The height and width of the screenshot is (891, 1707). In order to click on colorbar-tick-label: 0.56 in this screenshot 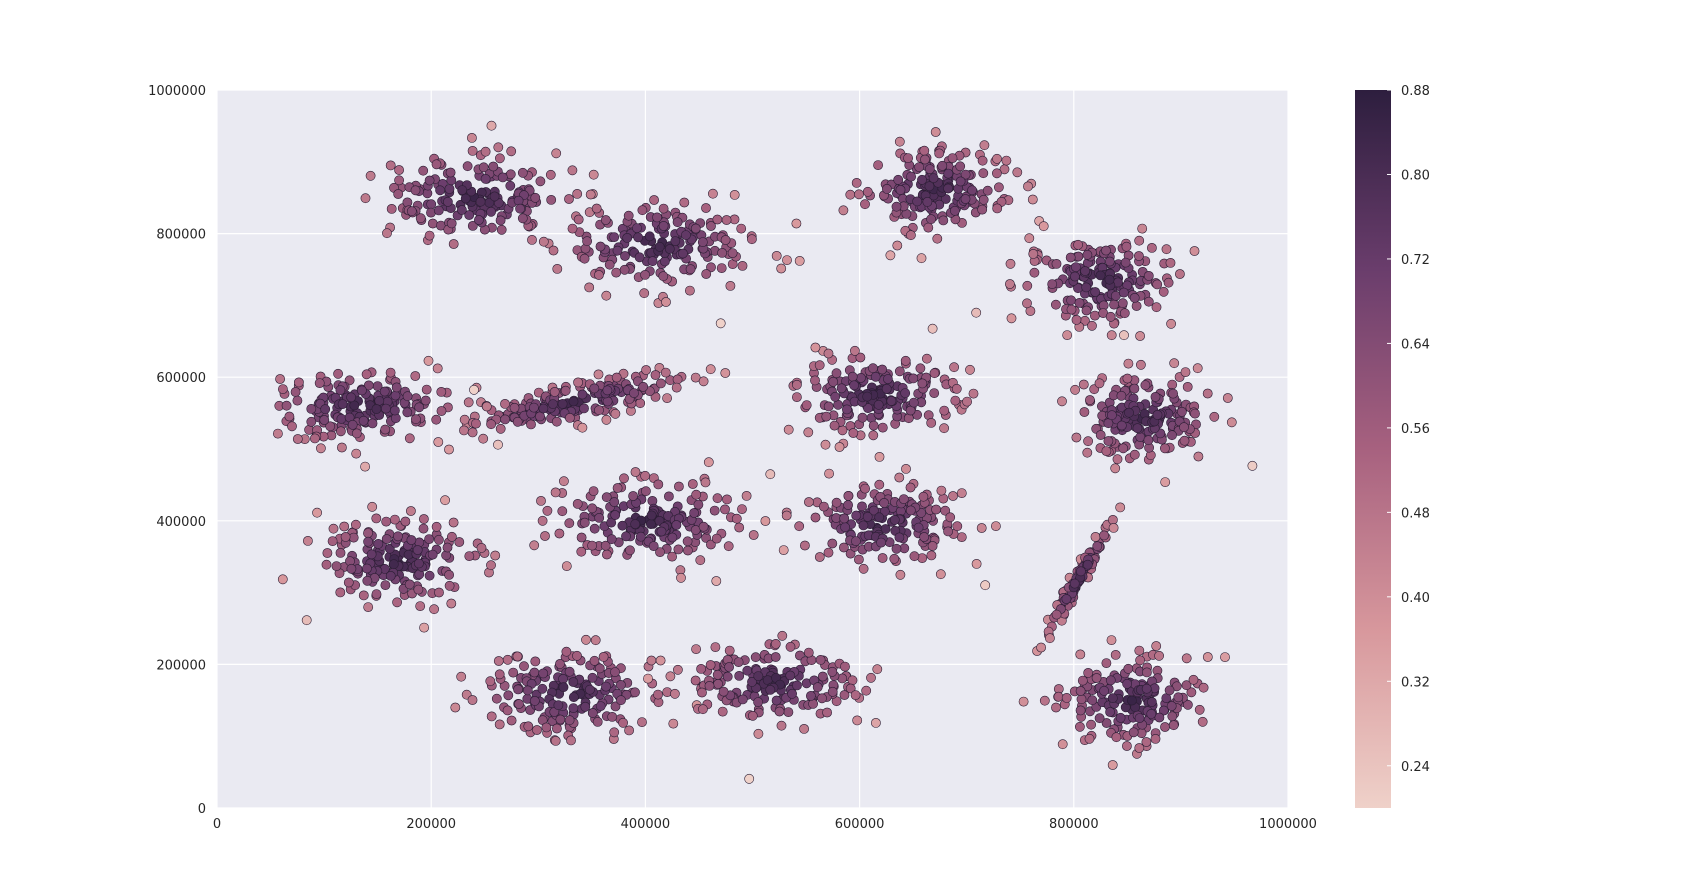, I will do `click(1415, 429)`.